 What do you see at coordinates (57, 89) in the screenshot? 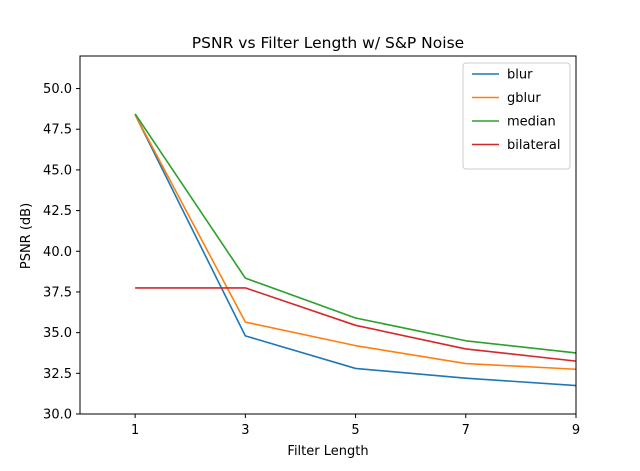
I see `y-tick-label: 50.0` at bounding box center [57, 89].